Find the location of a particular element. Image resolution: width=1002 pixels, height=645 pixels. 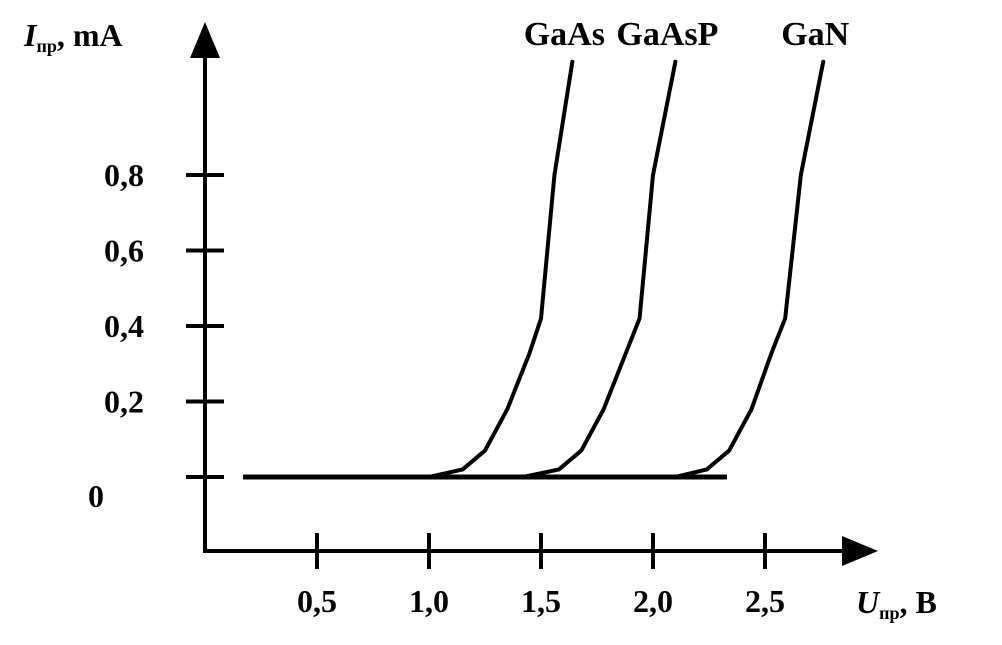

x-axis-arrow is located at coordinates (860, 551).